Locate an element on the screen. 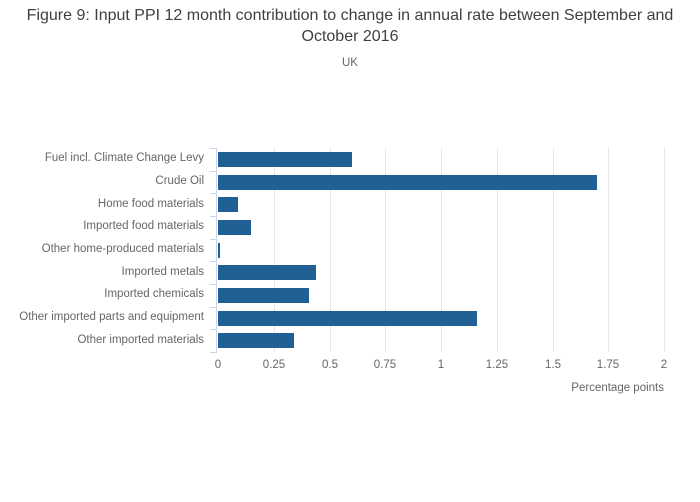 The width and height of the screenshot is (700, 502). category-label: Imported food materials is located at coordinates (143, 226).